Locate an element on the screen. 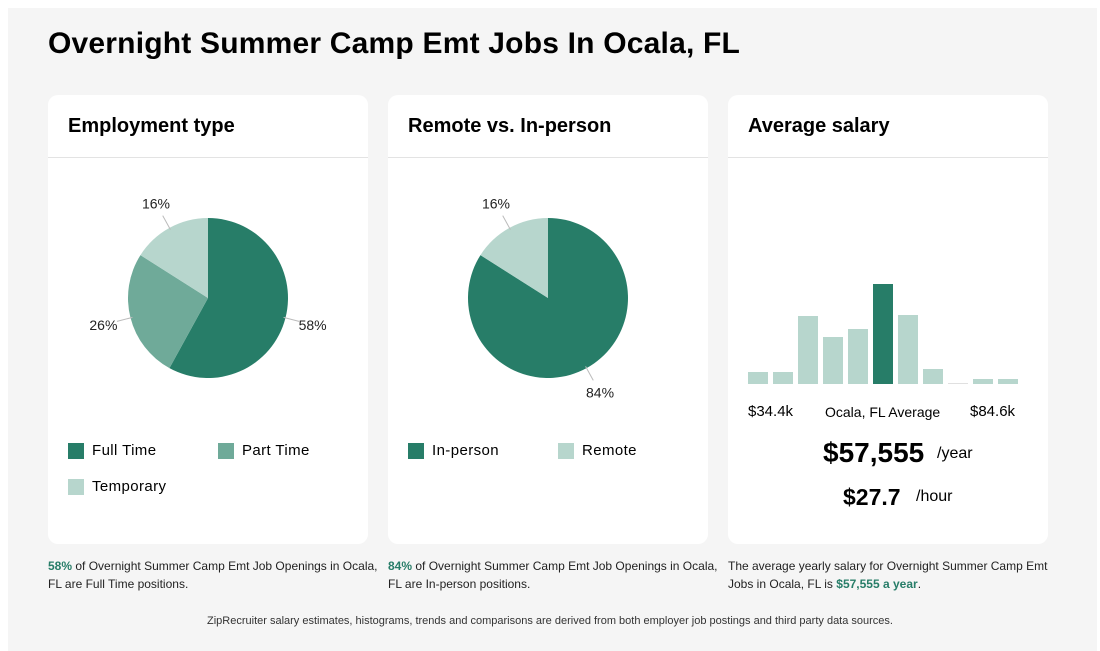 The width and height of the screenshot is (1100, 651). legend-in-person: In-person is located at coordinates (453, 450).